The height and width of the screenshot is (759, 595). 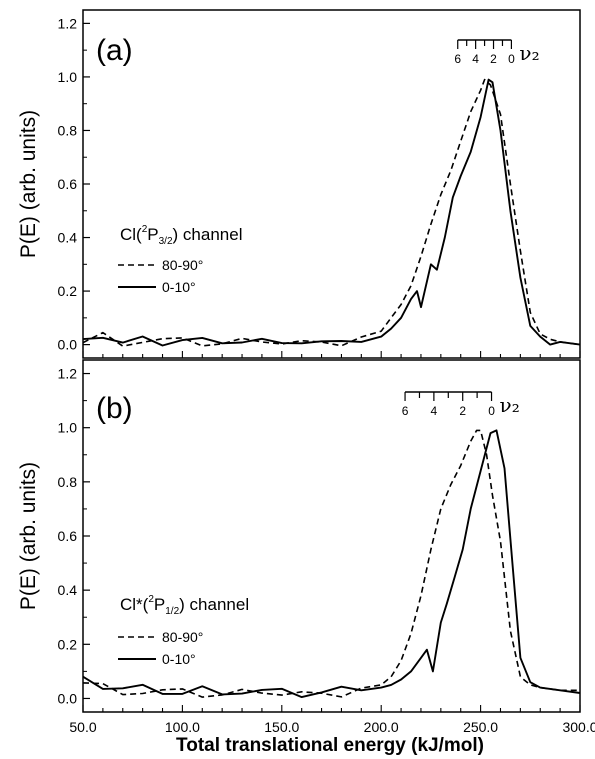 I want to click on panel-a-legend-dashed-label: 80-90°, so click(x=182, y=265).